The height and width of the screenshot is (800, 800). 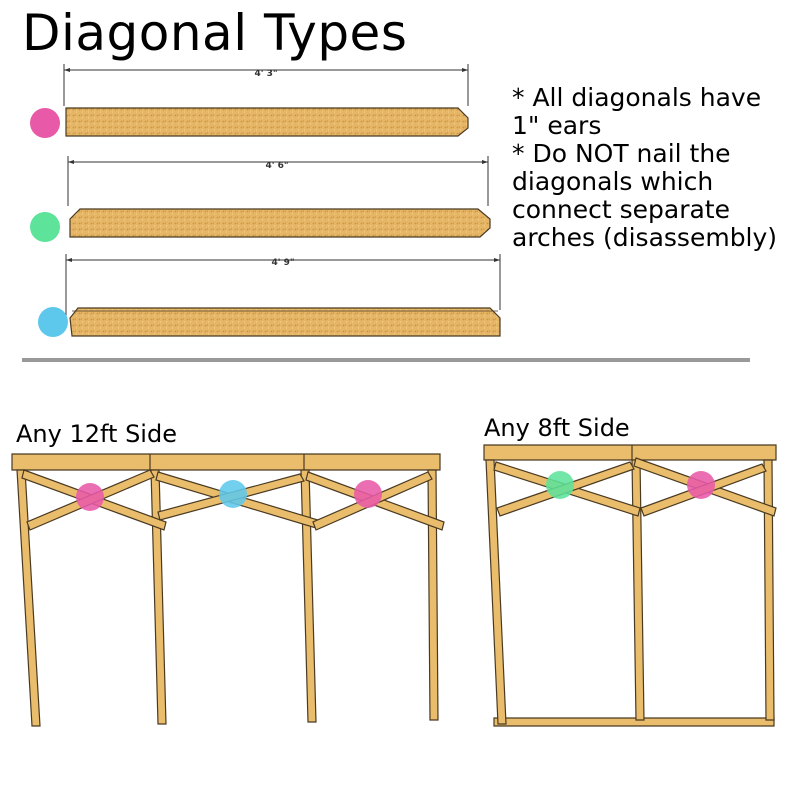 What do you see at coordinates (215, 33) in the screenshot?
I see `page-title: Diagonal Types` at bounding box center [215, 33].